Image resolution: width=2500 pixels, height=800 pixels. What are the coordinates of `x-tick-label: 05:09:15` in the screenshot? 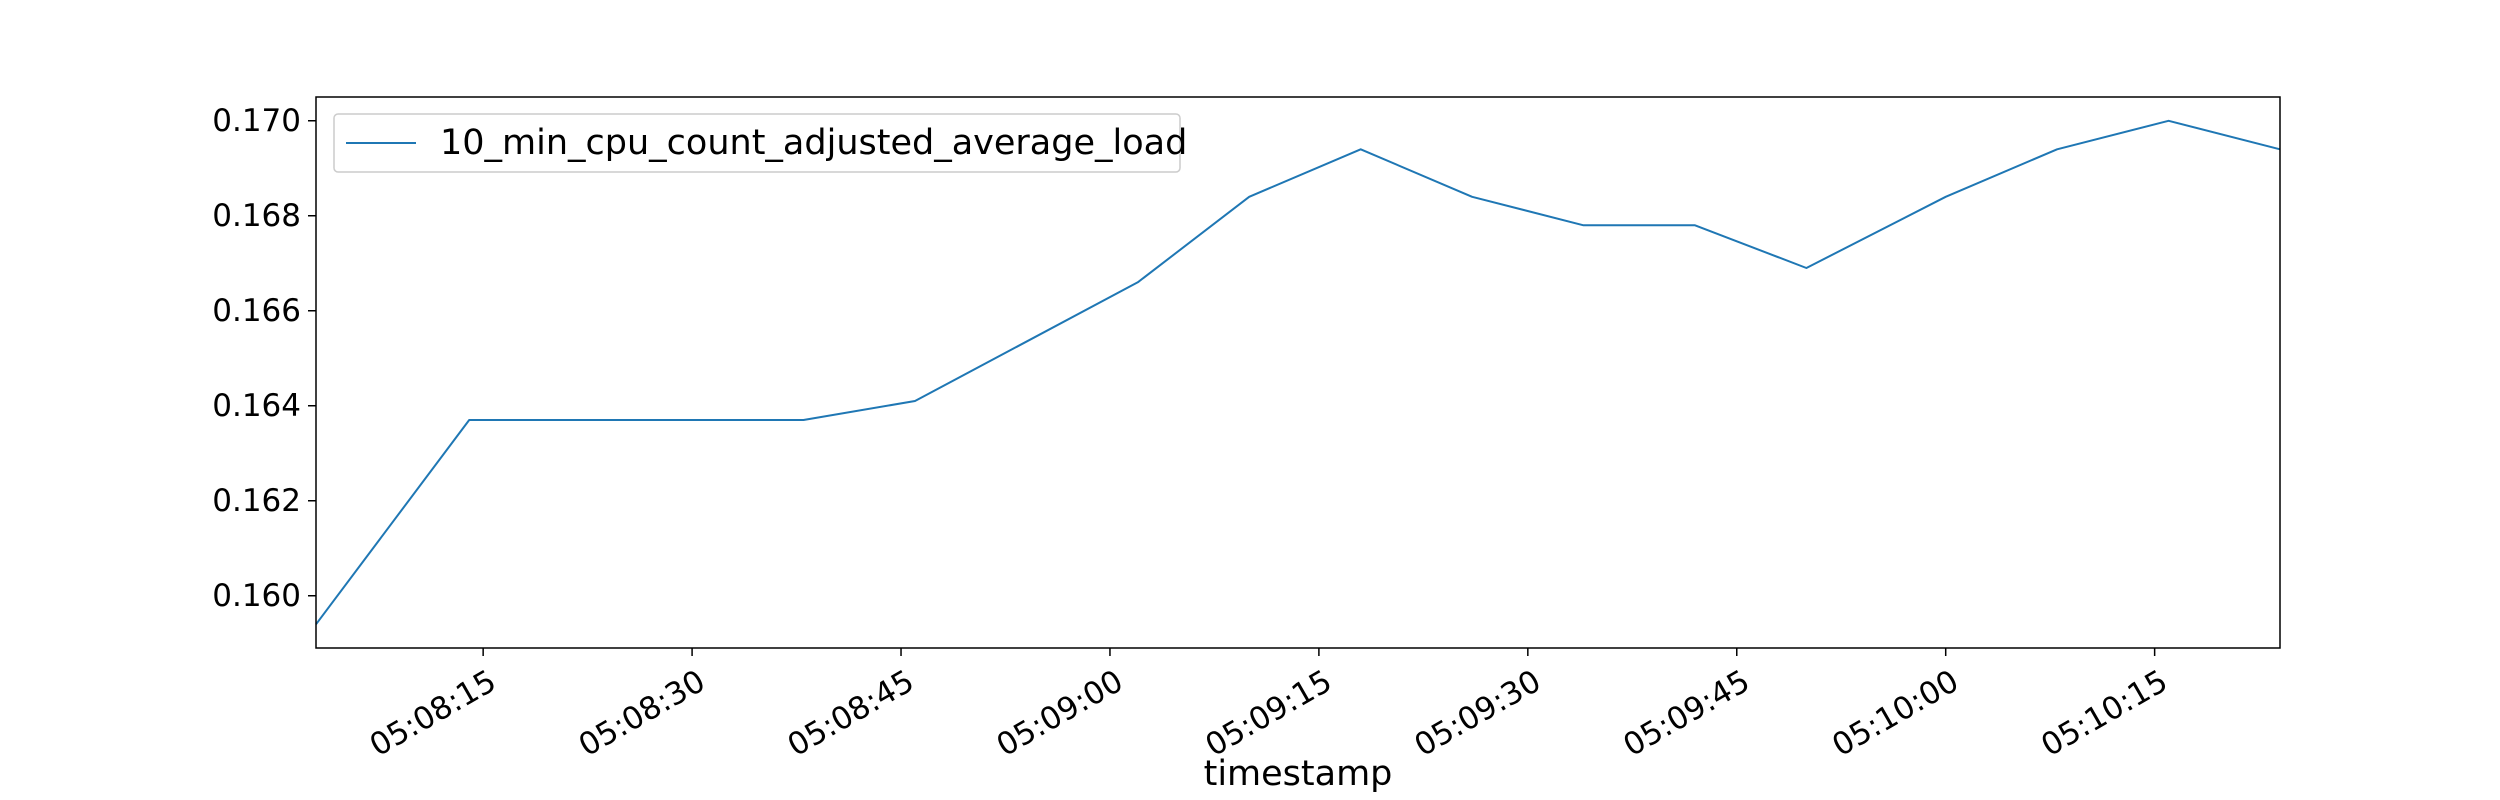 It's located at (1269, 713).